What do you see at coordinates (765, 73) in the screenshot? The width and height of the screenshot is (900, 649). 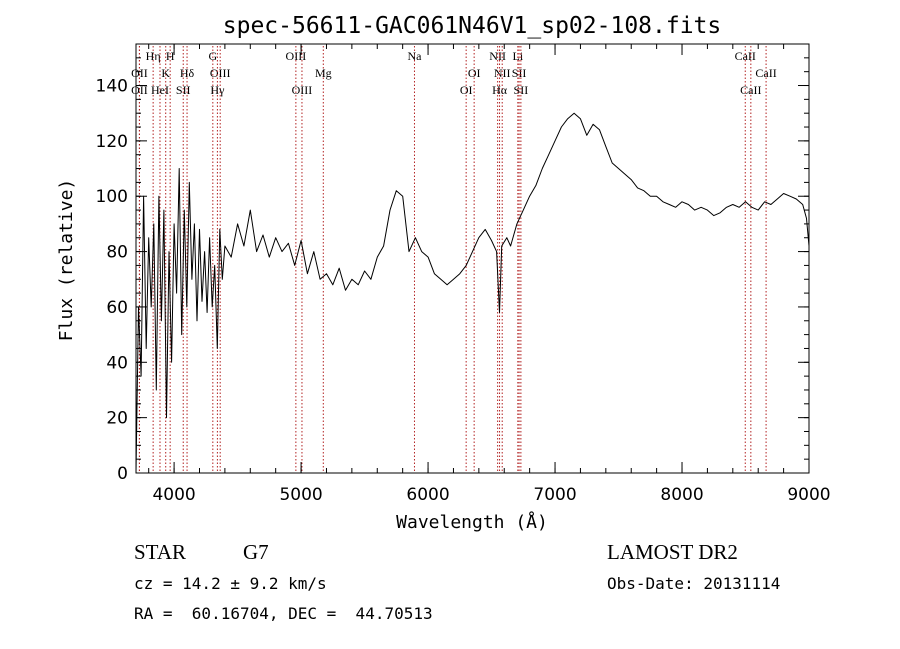 I see `marker-label-25: CaII` at bounding box center [765, 73].